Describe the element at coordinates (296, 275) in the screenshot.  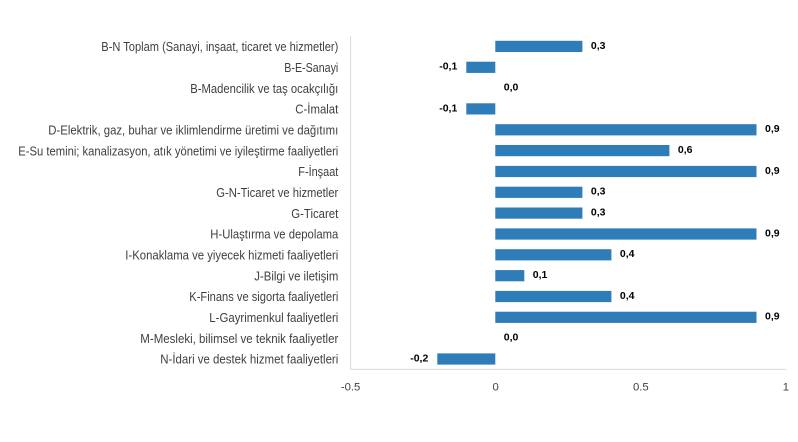
I see `svg-text: J-Bilgi ve iletişim` at that location.